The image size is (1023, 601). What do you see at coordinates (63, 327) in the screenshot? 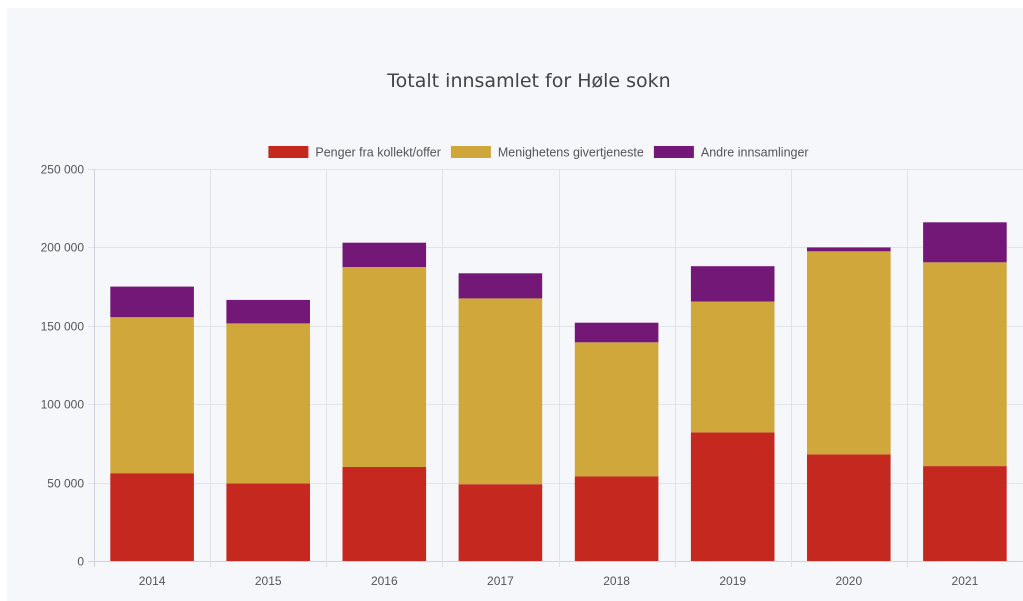
I see `y-tick-label: 150 000` at bounding box center [63, 327].